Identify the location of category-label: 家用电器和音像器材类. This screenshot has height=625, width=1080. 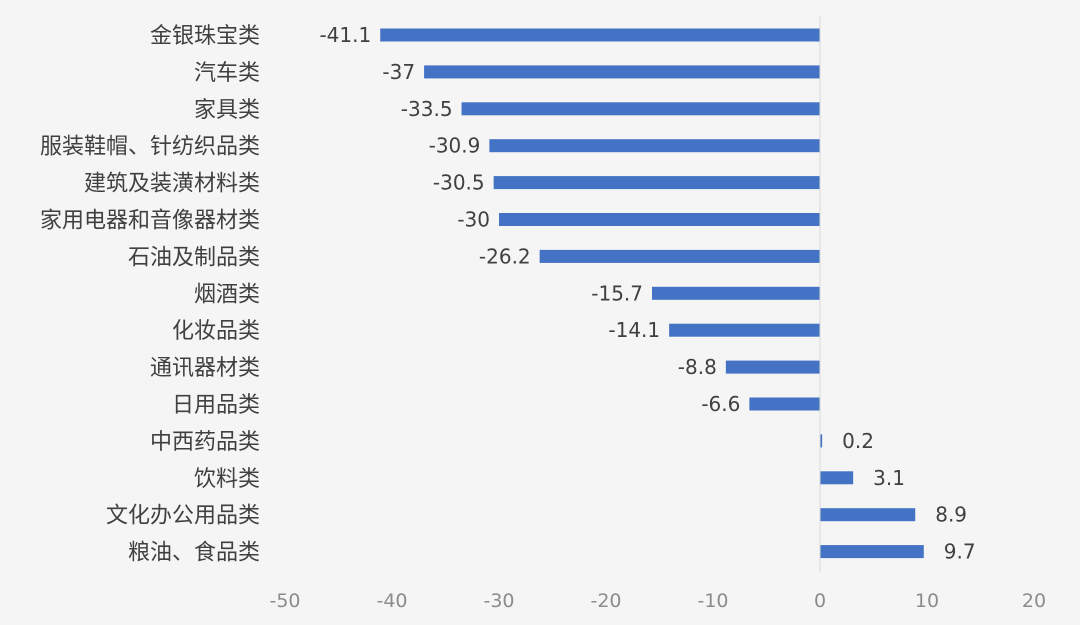
(150, 221).